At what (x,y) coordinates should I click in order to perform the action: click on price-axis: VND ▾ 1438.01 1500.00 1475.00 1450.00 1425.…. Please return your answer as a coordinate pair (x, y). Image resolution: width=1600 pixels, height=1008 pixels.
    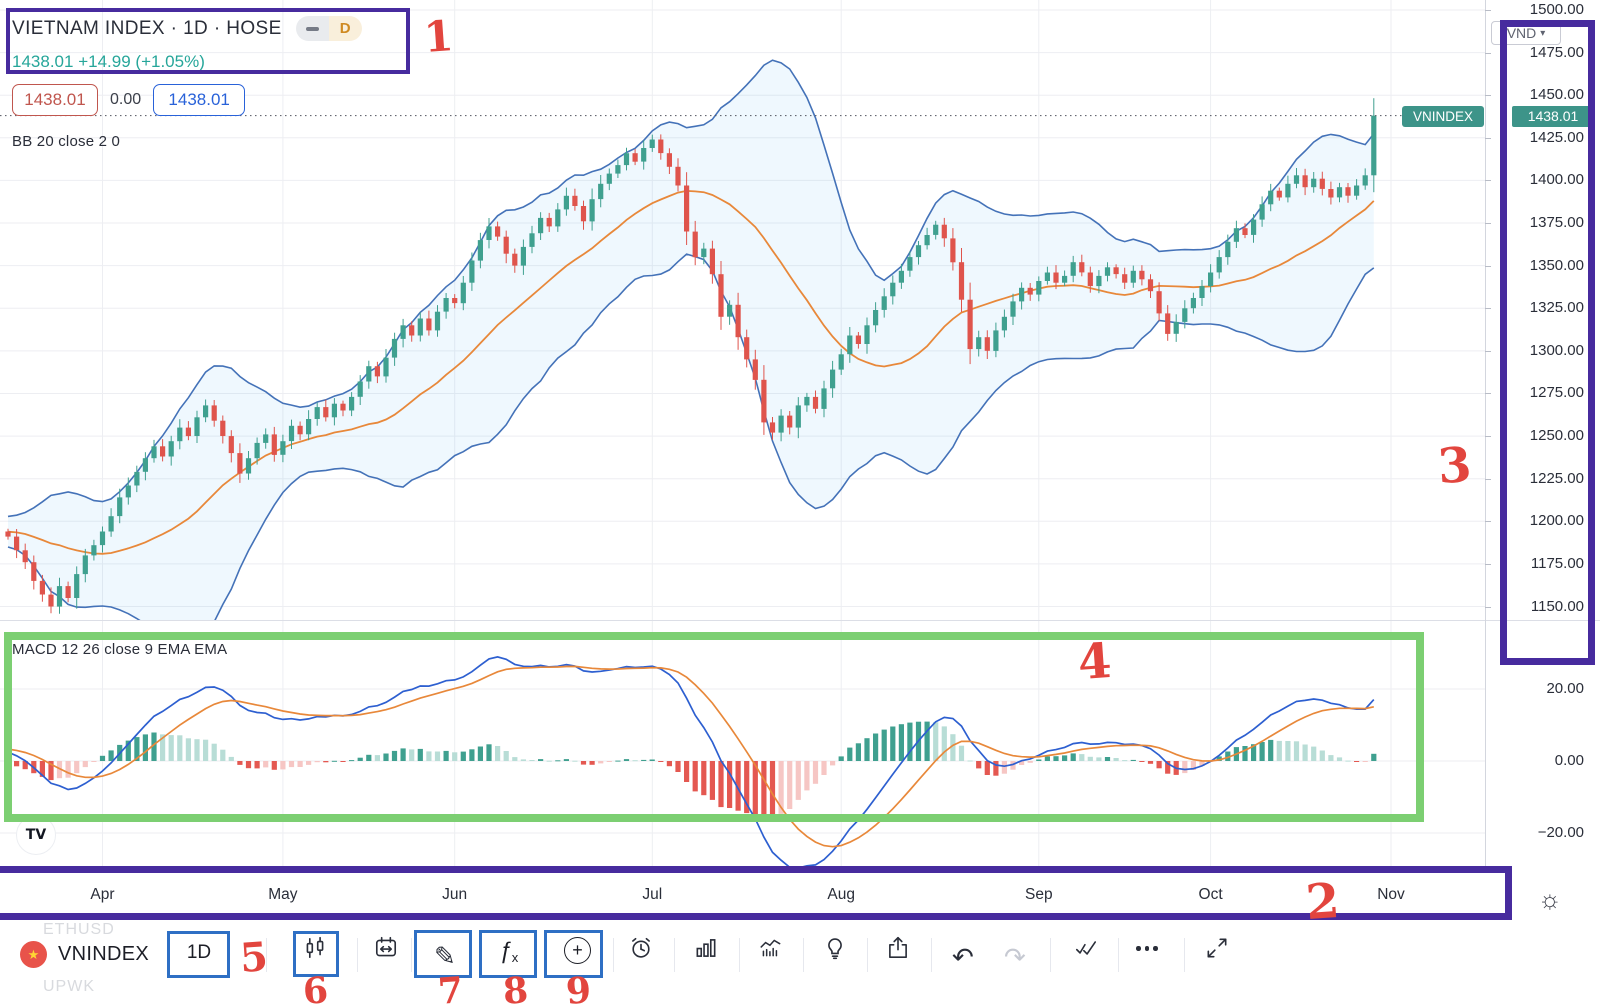
    Looking at the image, I should click on (1542, 434).